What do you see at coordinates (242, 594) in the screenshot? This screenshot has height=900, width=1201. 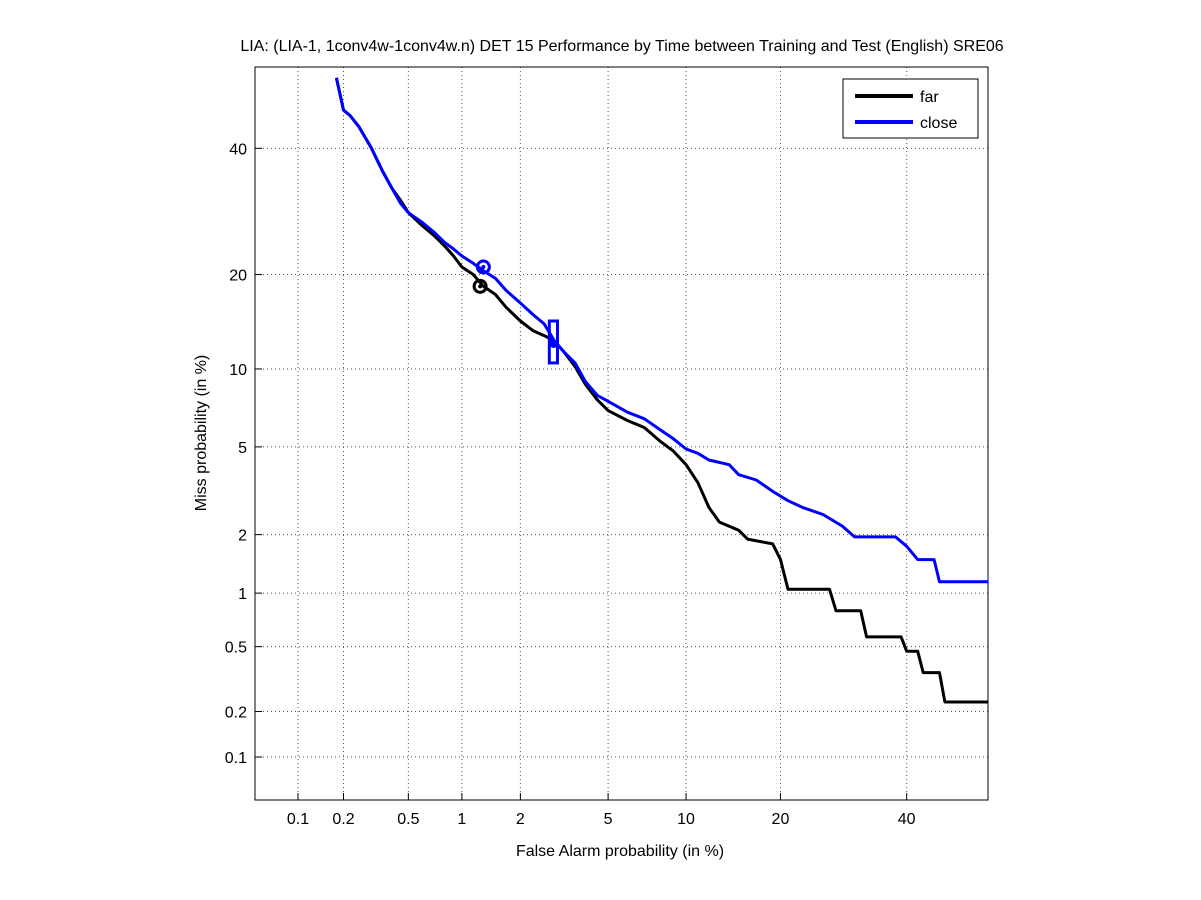 I see `y-tick-label: 1` at bounding box center [242, 594].